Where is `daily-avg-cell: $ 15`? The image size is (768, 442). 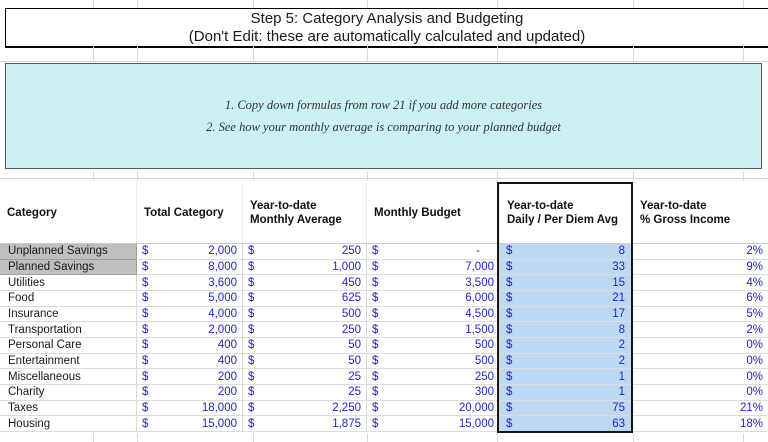
daily-avg-cell: $ 15 is located at coordinates (566, 283).